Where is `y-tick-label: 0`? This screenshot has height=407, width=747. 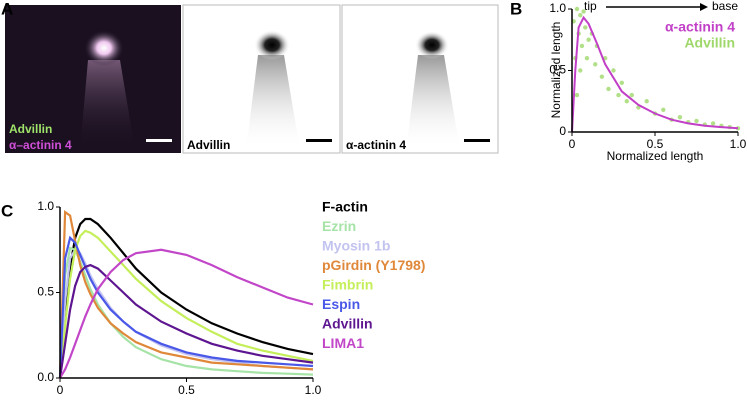 y-tick-label: 0 is located at coordinates (562, 131).